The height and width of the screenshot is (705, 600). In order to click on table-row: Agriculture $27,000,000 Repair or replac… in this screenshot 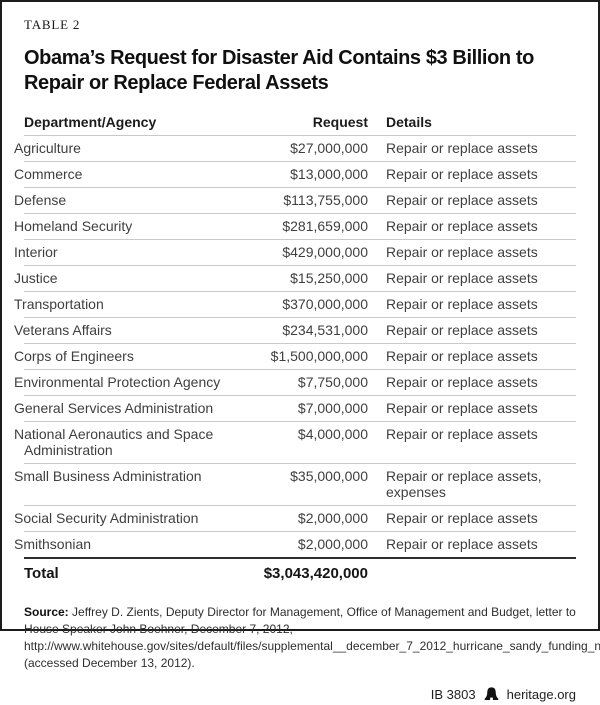, I will do `click(295, 148)`.